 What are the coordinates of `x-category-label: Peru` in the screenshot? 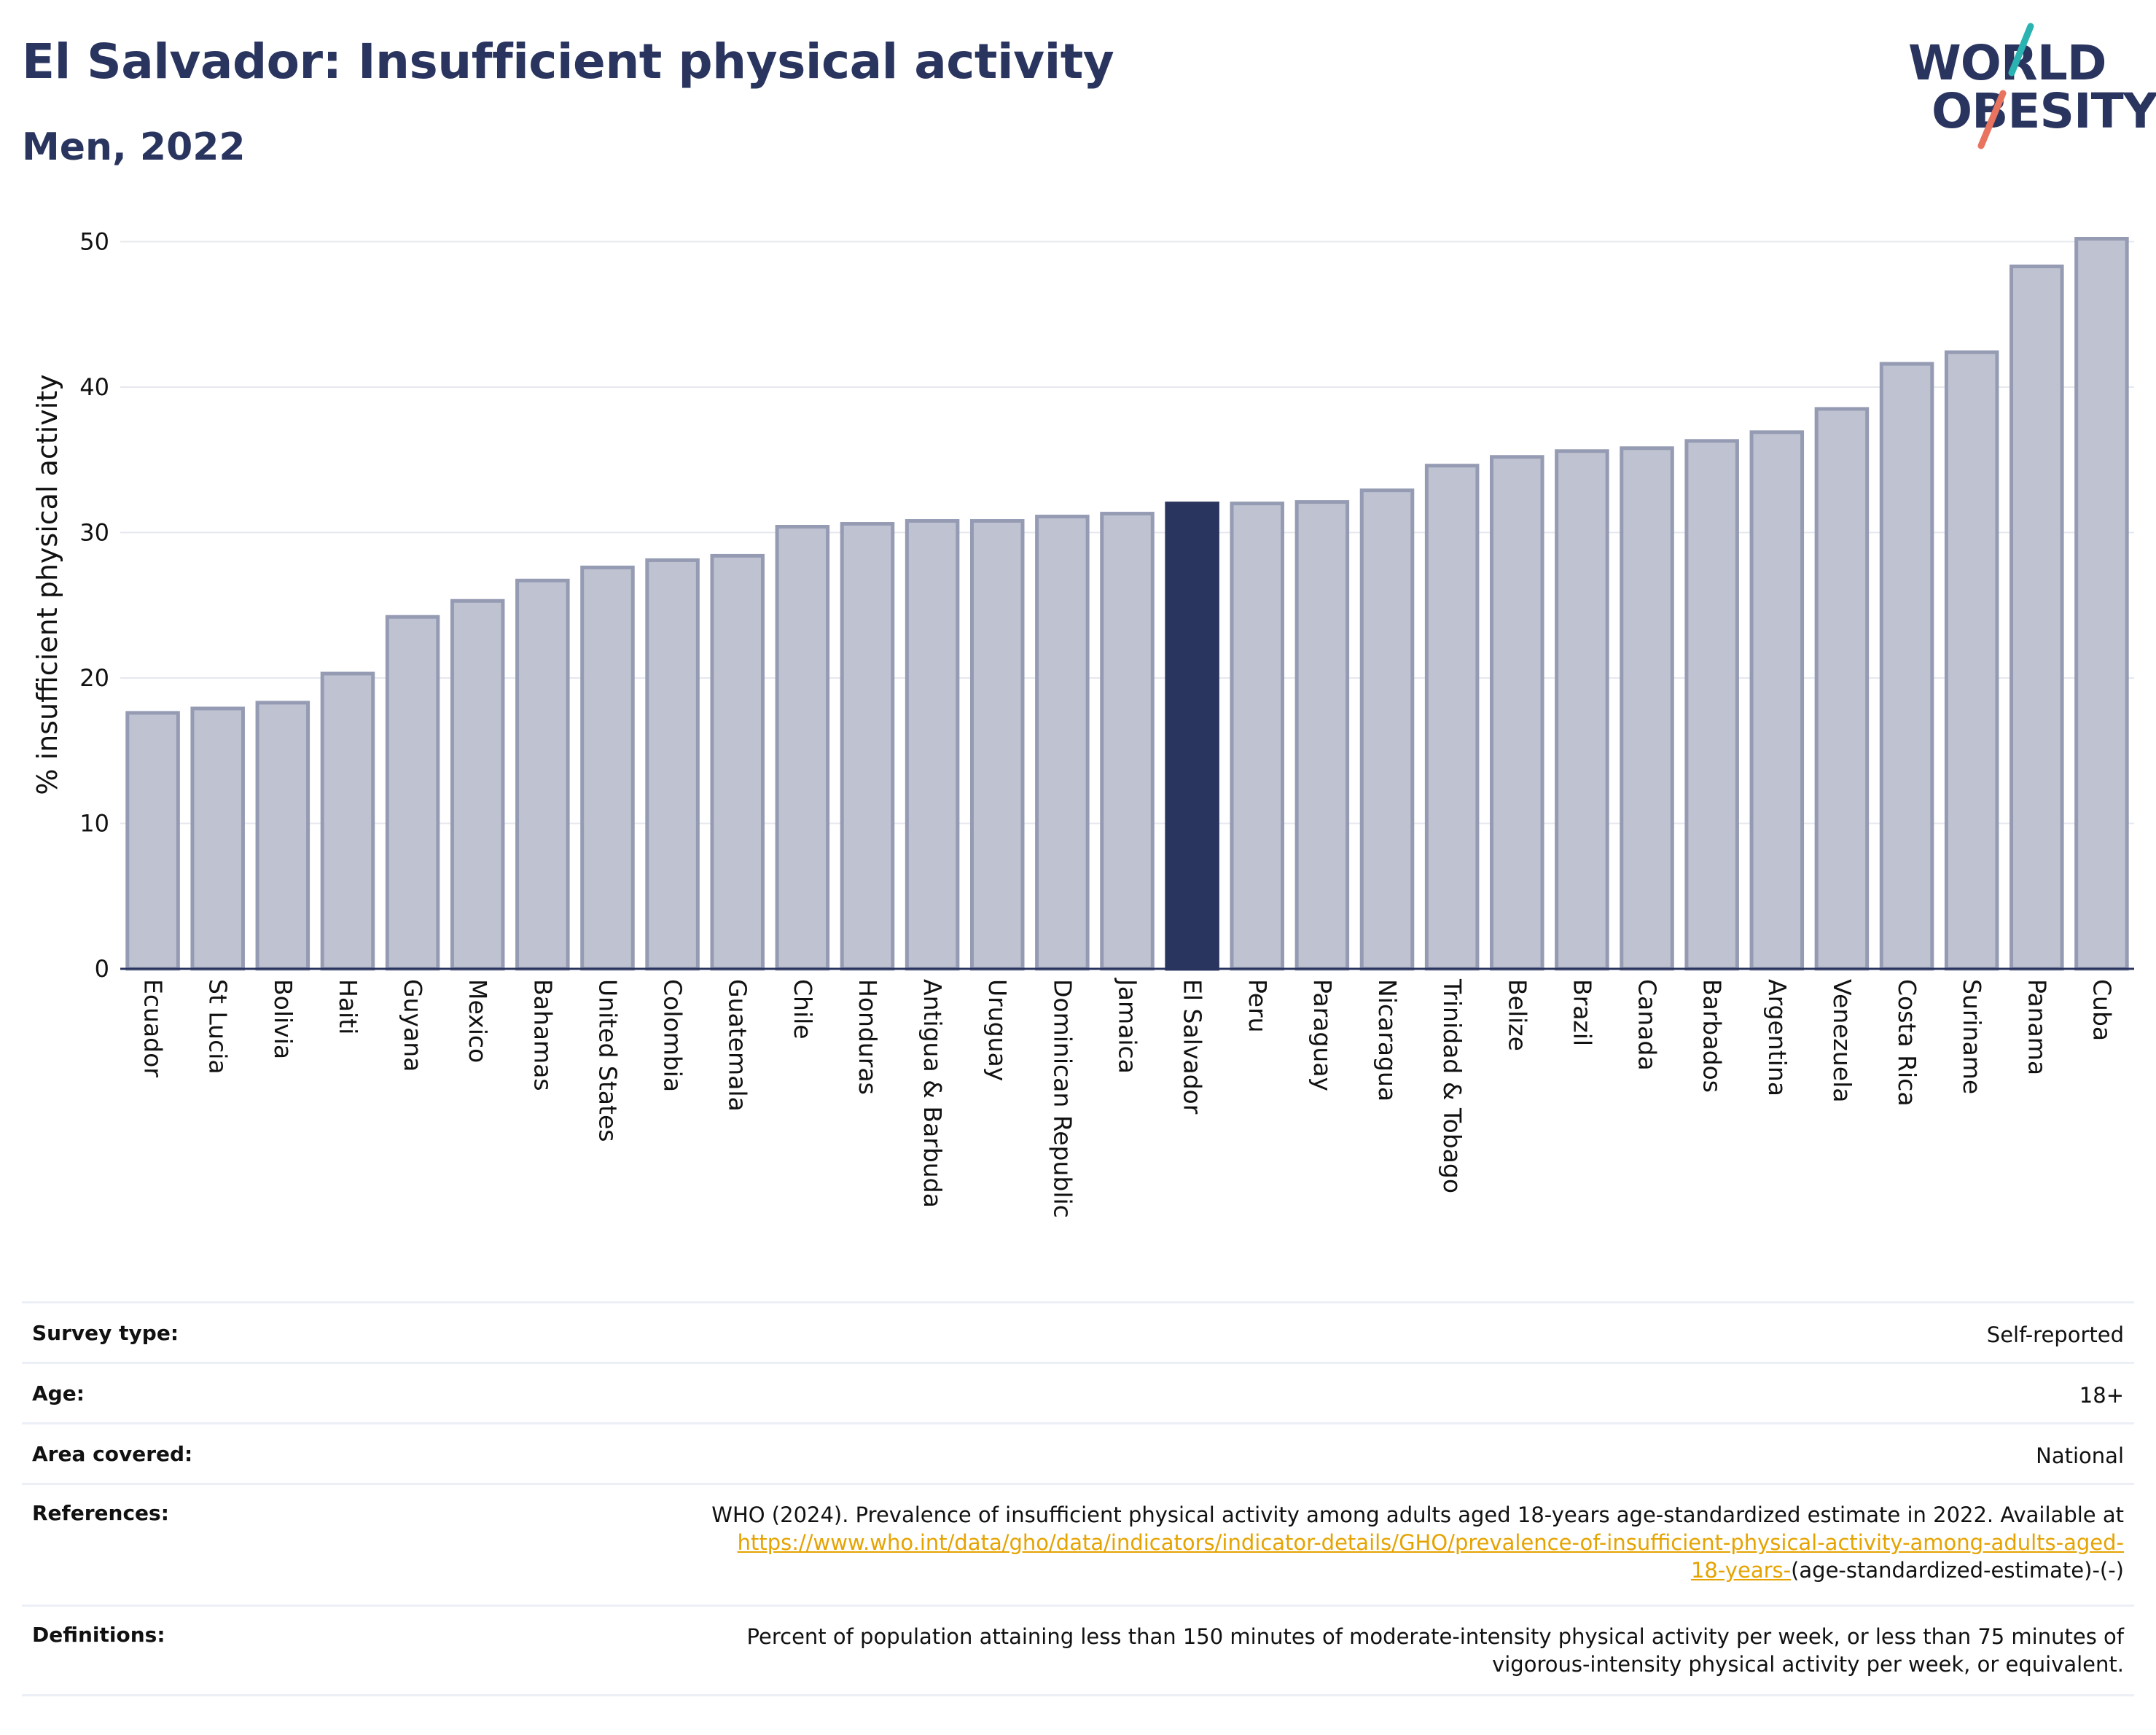 It's located at (1258, 1006).